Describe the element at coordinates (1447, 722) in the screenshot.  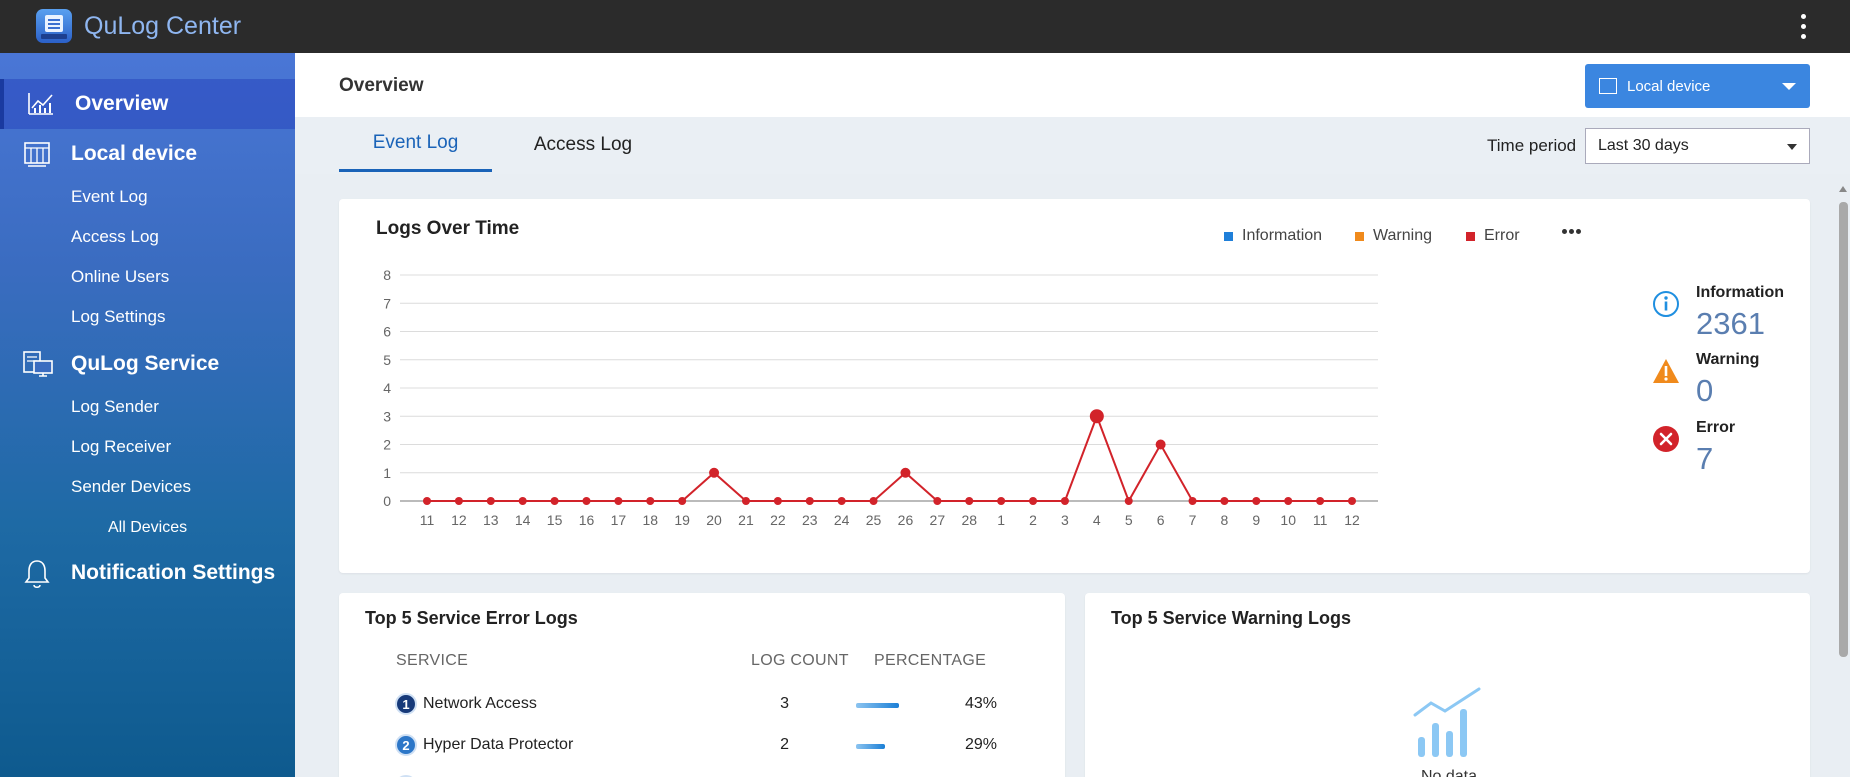
I see `no-data-chart-icon` at that location.